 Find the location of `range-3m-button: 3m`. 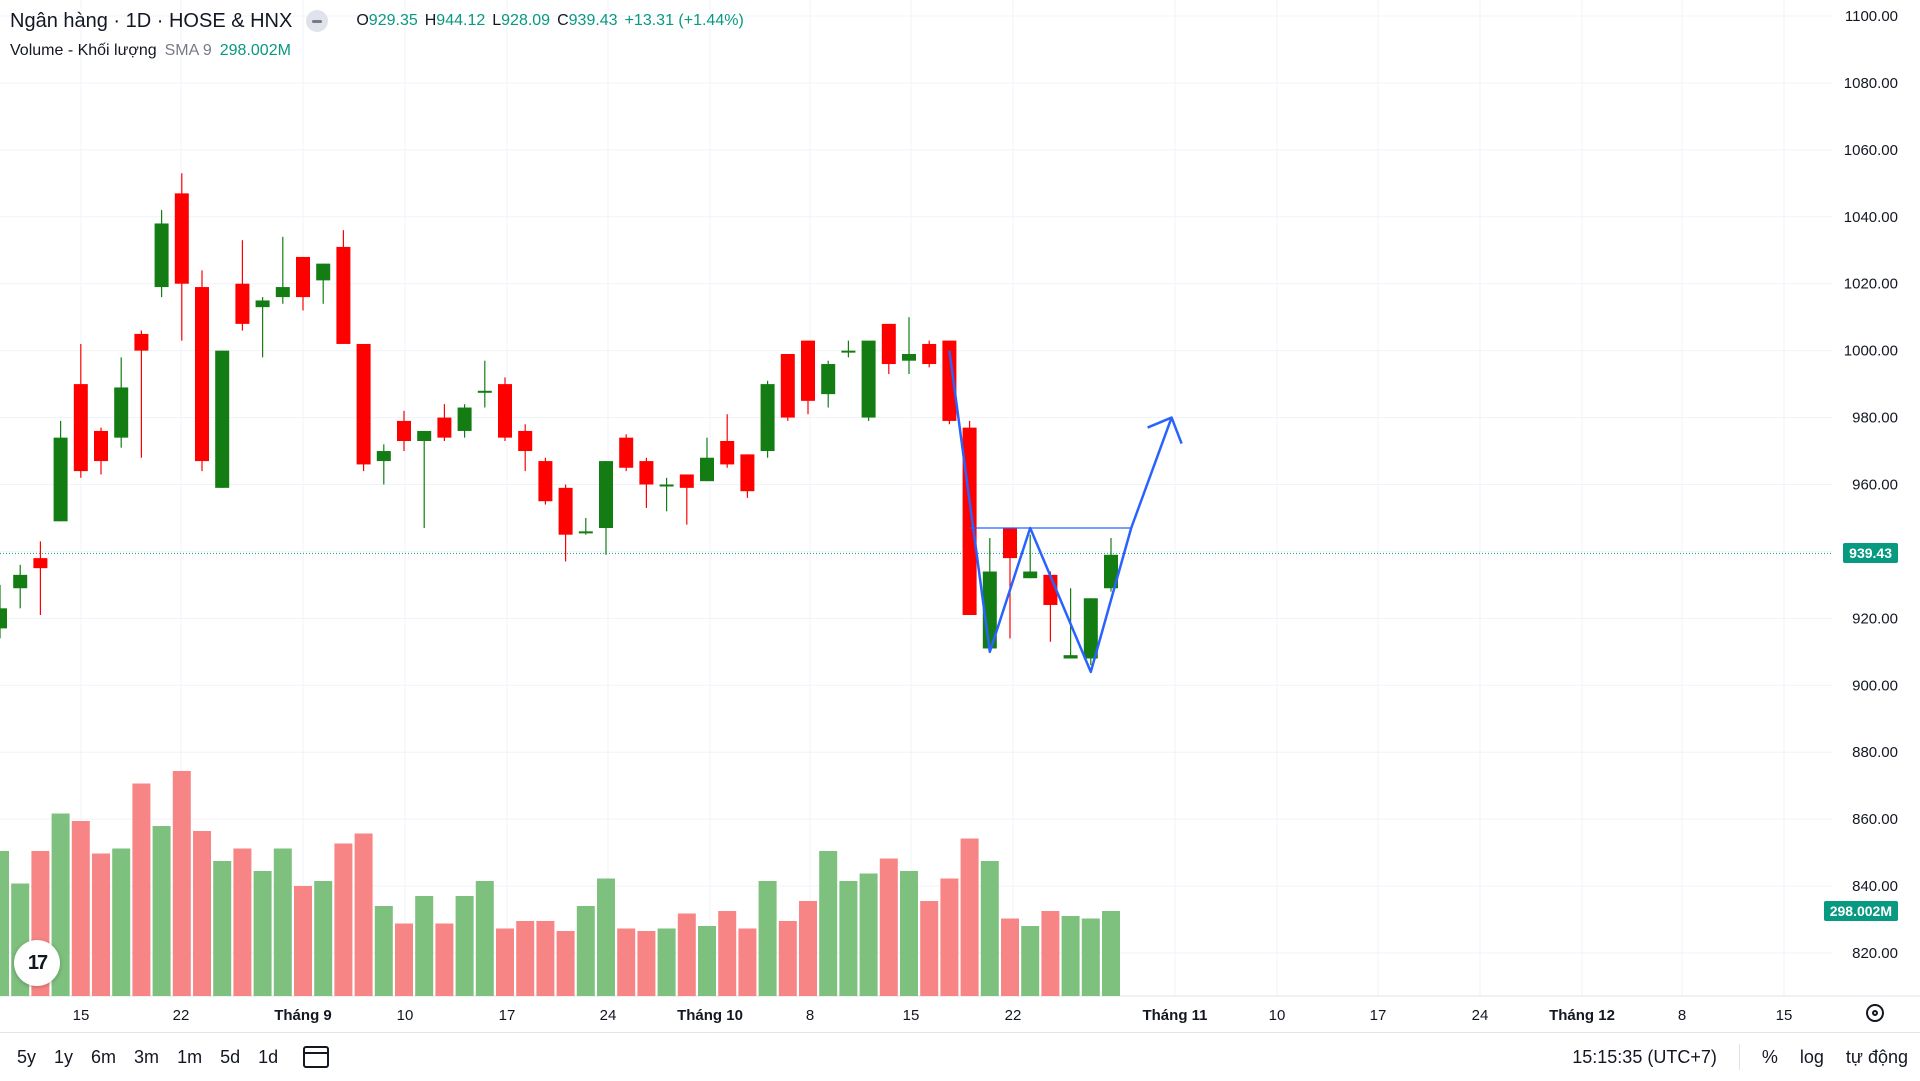

range-3m-button: 3m is located at coordinates (147, 1056).